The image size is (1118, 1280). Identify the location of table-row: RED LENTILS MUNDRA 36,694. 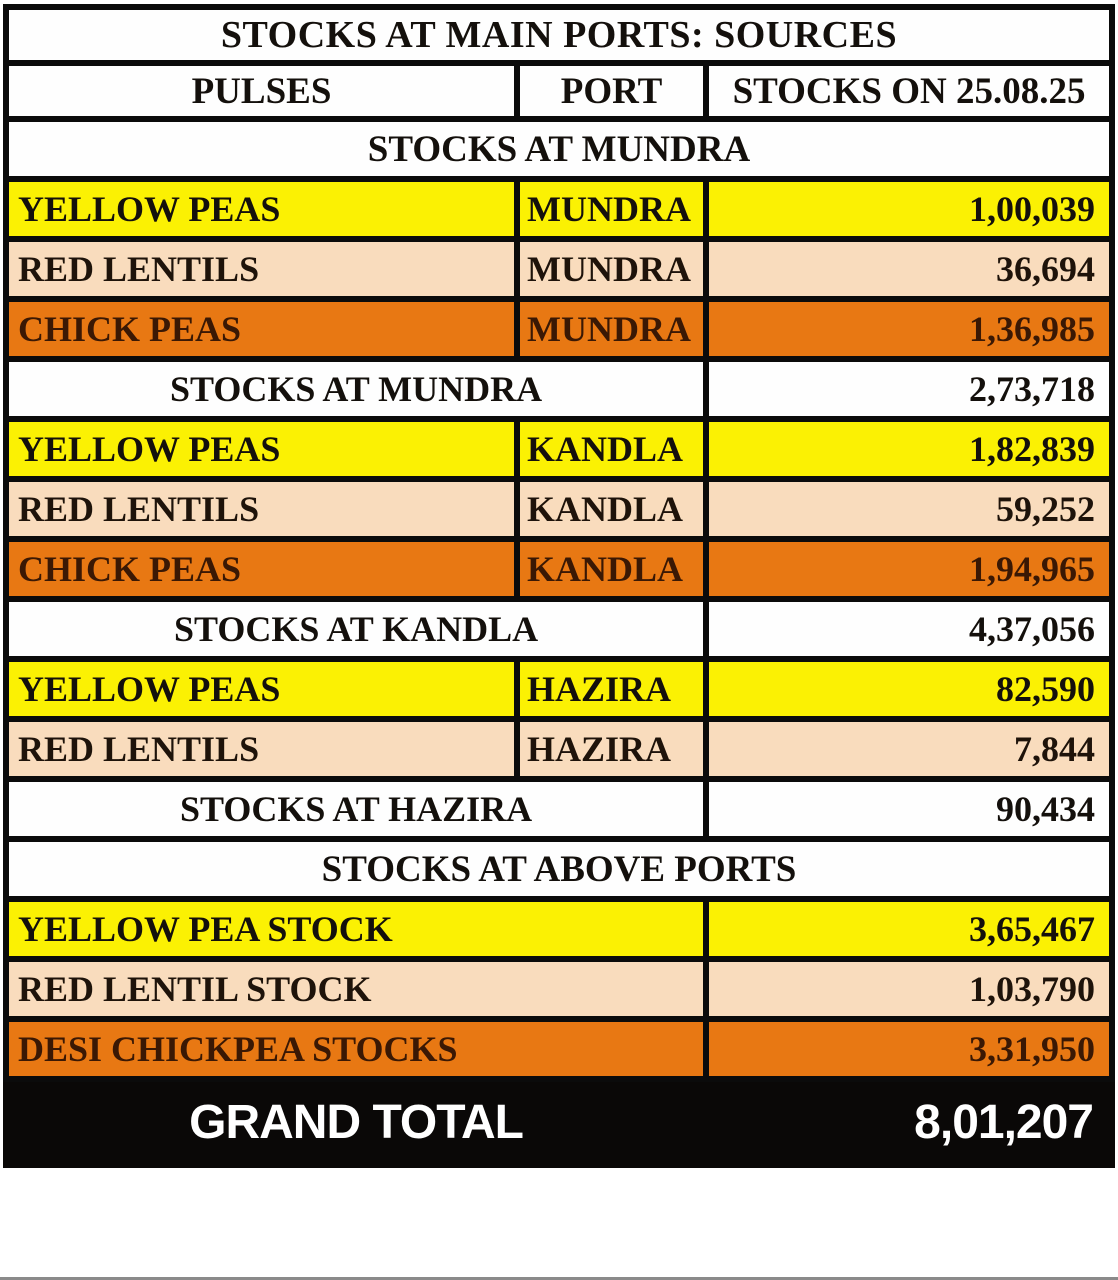
(559, 269).